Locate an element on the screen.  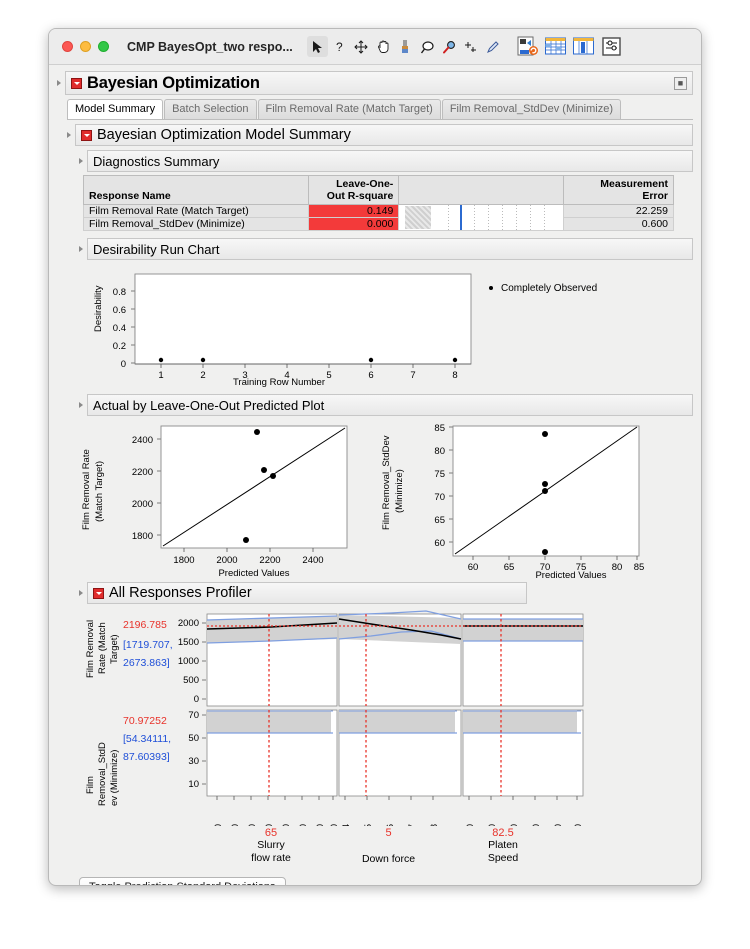
svg-text: 100 is located at coordinates (334, 825).